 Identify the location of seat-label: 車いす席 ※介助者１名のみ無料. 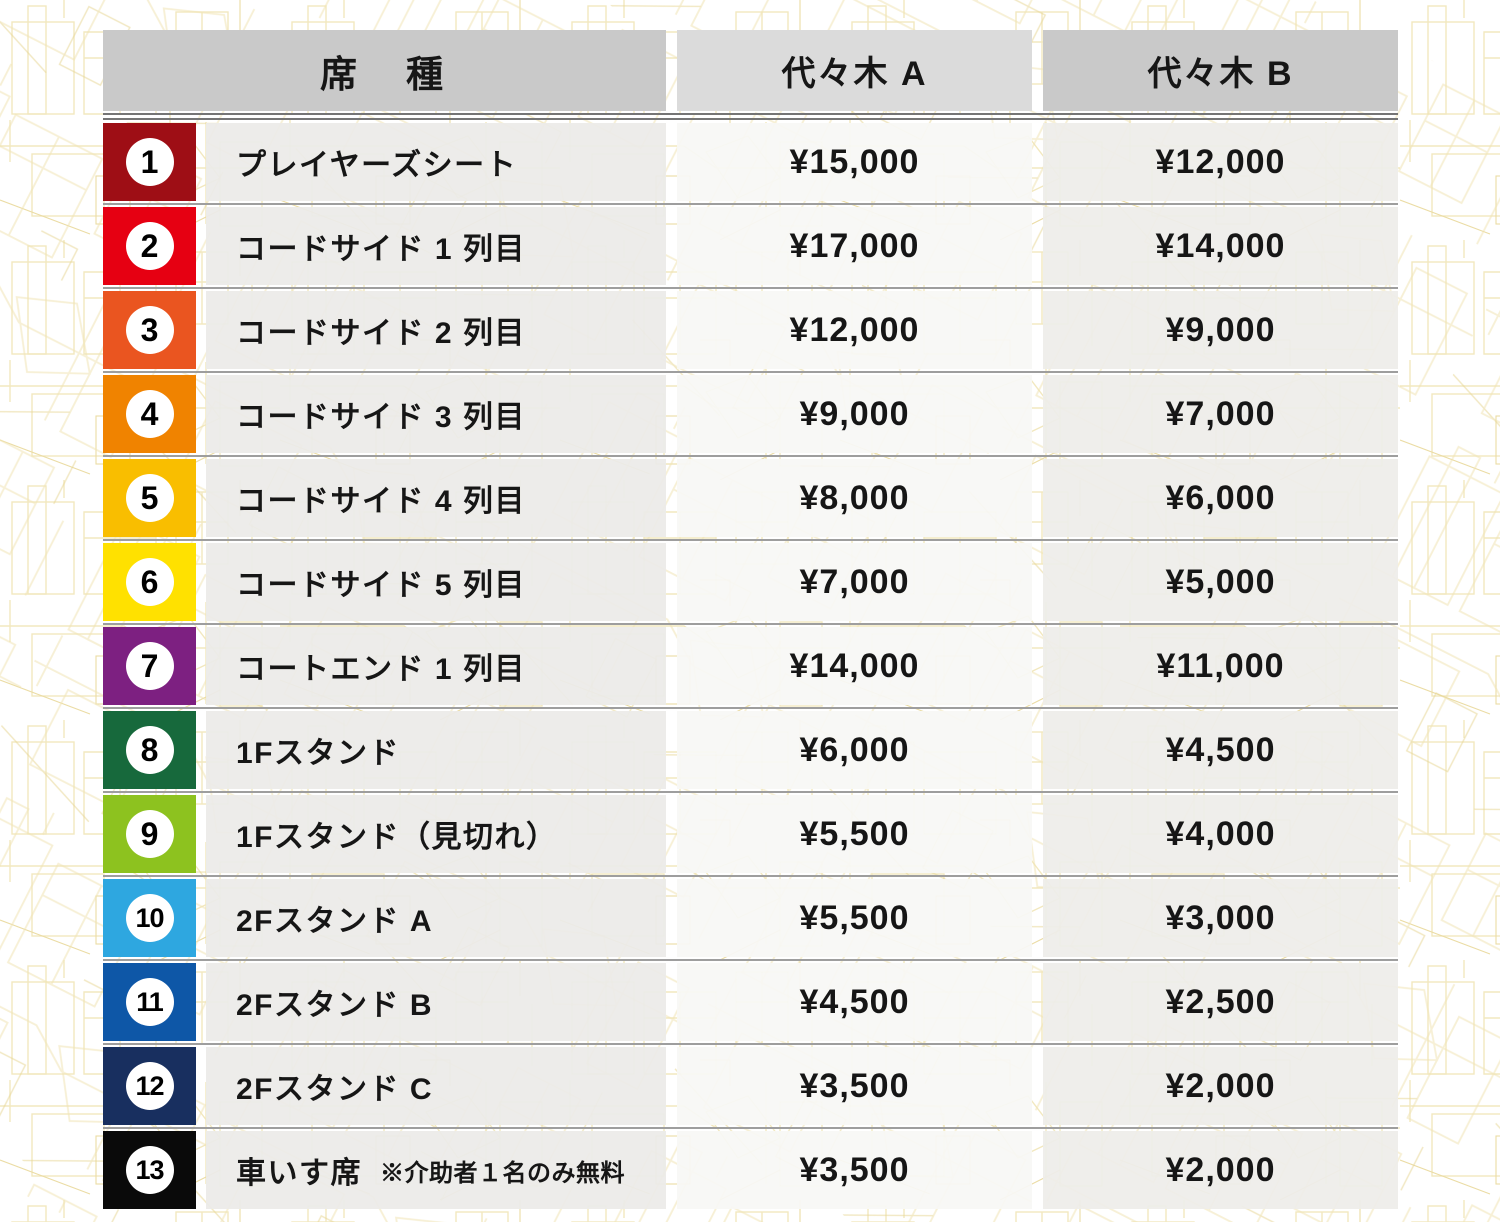
(436, 1170).